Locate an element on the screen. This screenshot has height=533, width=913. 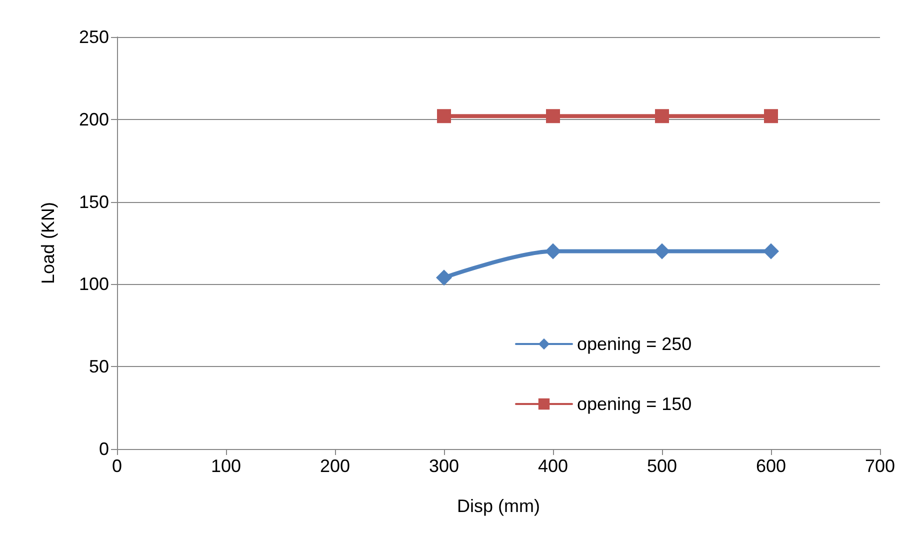
x-tick-label: 300 is located at coordinates (444, 466).